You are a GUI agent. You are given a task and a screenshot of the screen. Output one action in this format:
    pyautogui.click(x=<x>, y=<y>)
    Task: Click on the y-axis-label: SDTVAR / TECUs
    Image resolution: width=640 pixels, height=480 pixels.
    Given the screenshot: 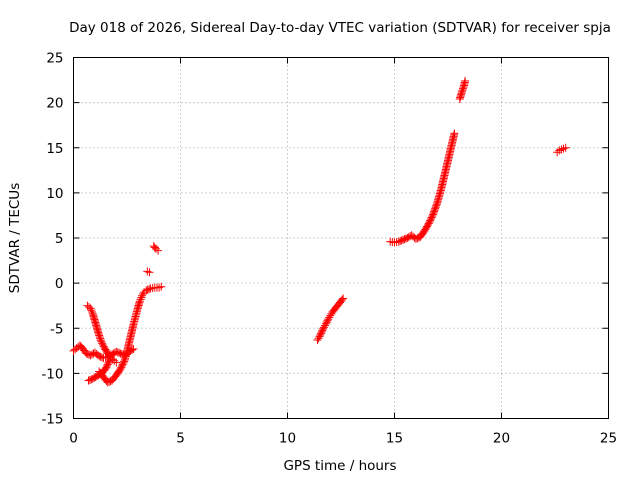 What is the action you would take?
    pyautogui.click(x=15, y=238)
    